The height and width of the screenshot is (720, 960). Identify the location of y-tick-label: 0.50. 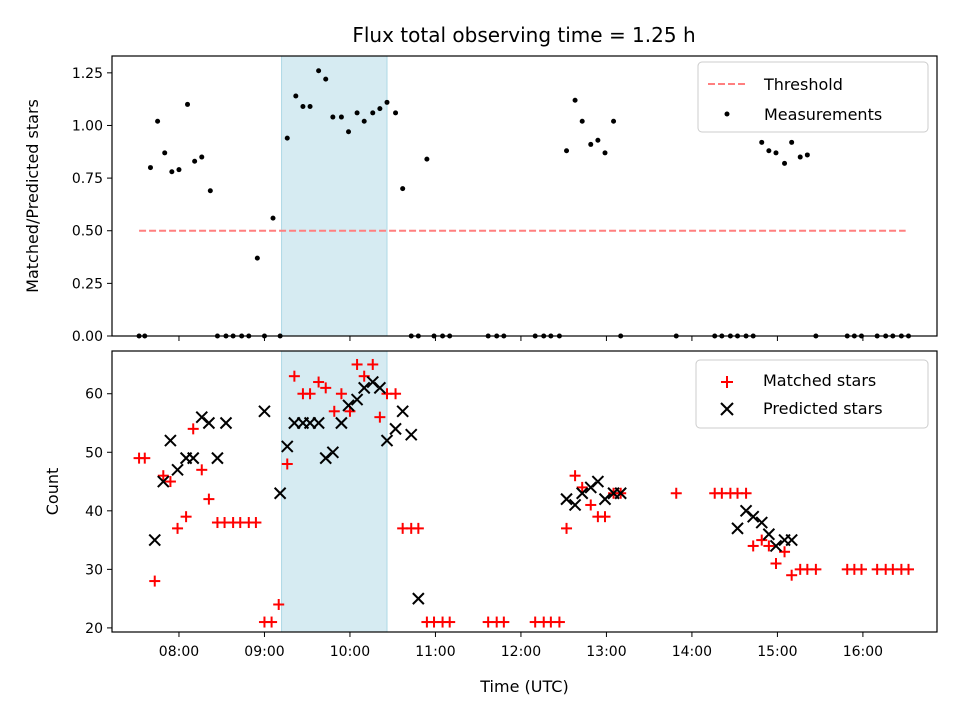
(87, 232).